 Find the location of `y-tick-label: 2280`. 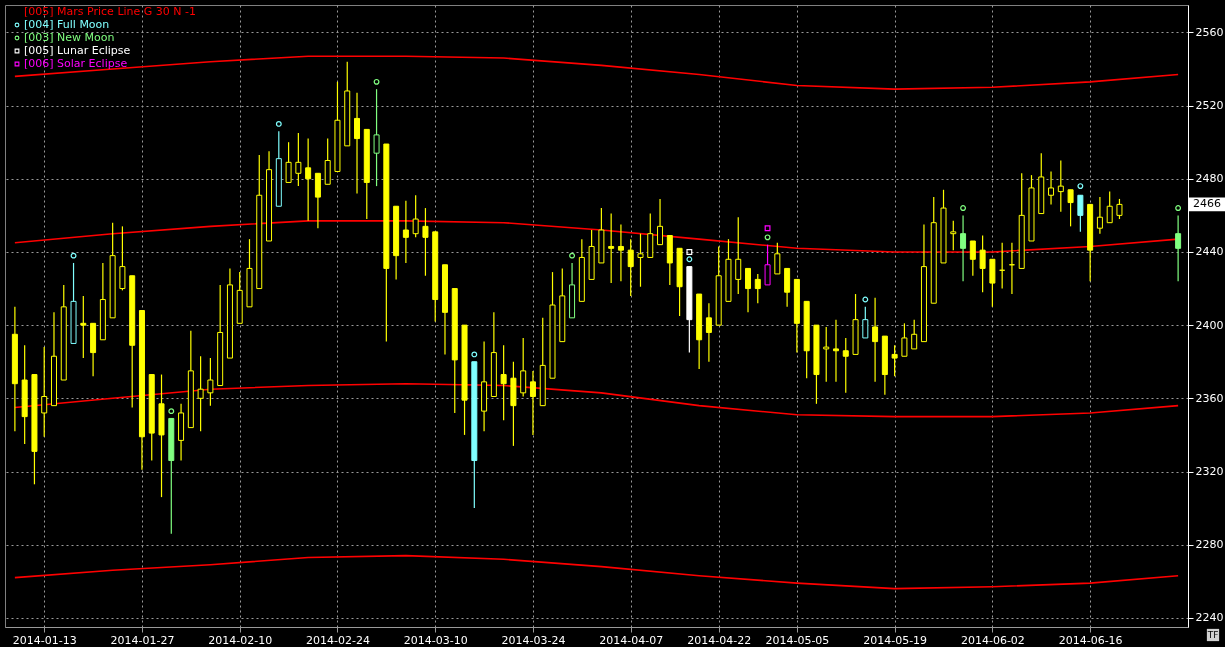

y-tick-label: 2280 is located at coordinates (1209, 545).